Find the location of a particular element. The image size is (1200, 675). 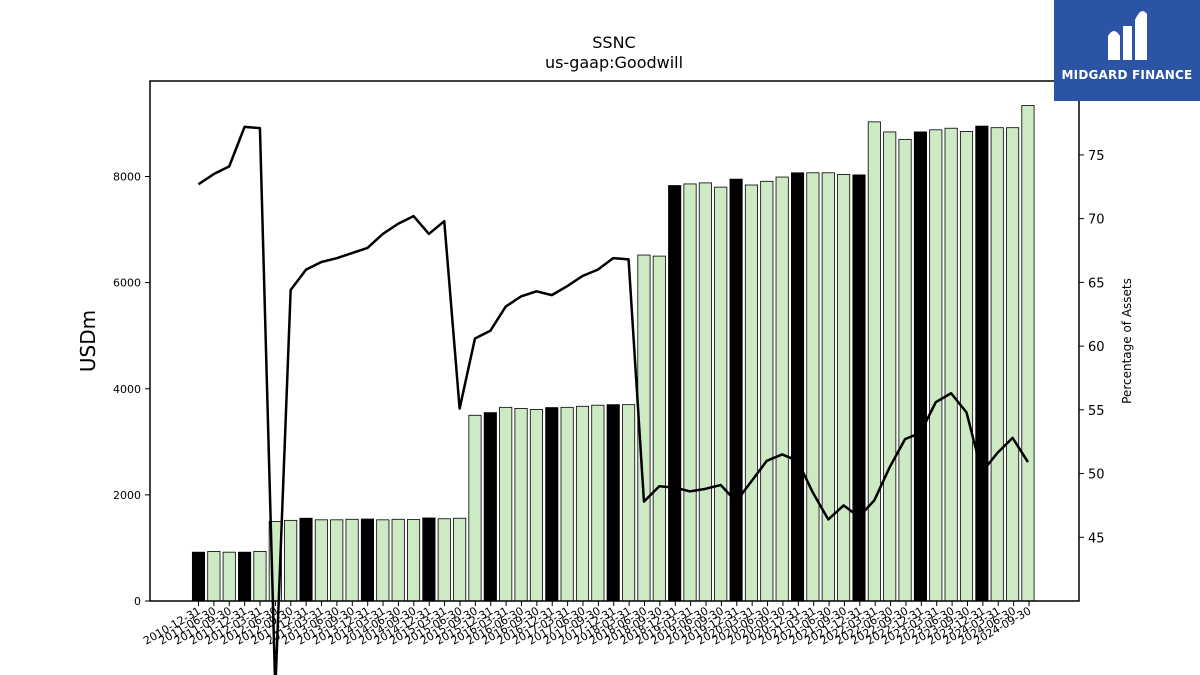

y-tick-label-0: 0 is located at coordinates (137, 601).